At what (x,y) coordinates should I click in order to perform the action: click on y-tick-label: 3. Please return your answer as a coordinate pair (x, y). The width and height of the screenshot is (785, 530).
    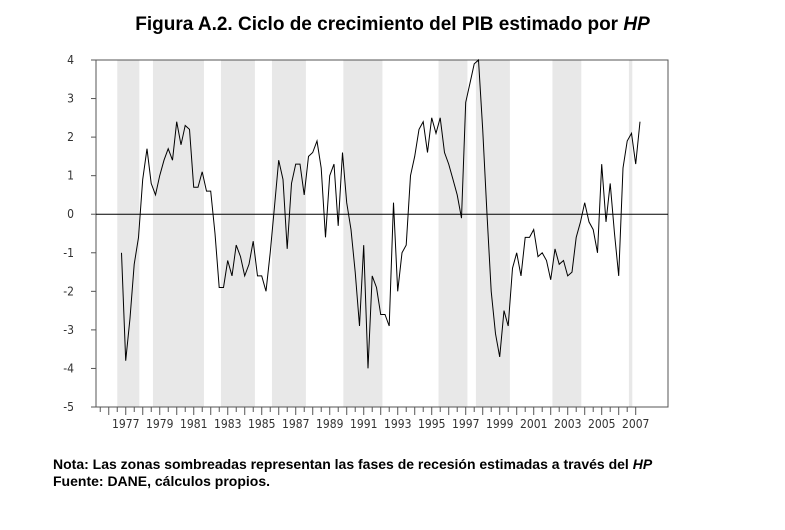
    Looking at the image, I should click on (70, 99).